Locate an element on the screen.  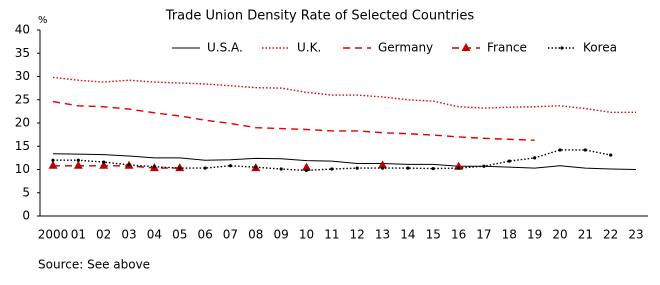
x-tick-label: 20 is located at coordinates (559, 235).